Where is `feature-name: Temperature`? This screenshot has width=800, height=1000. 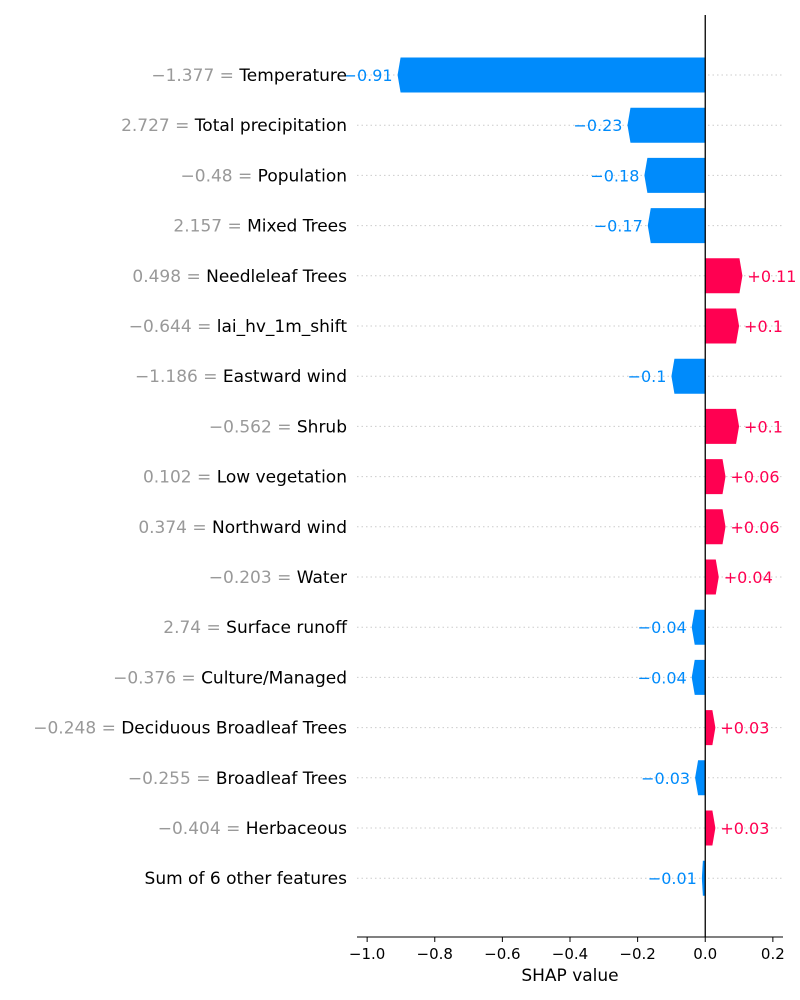
feature-name: Temperature is located at coordinates (292, 76).